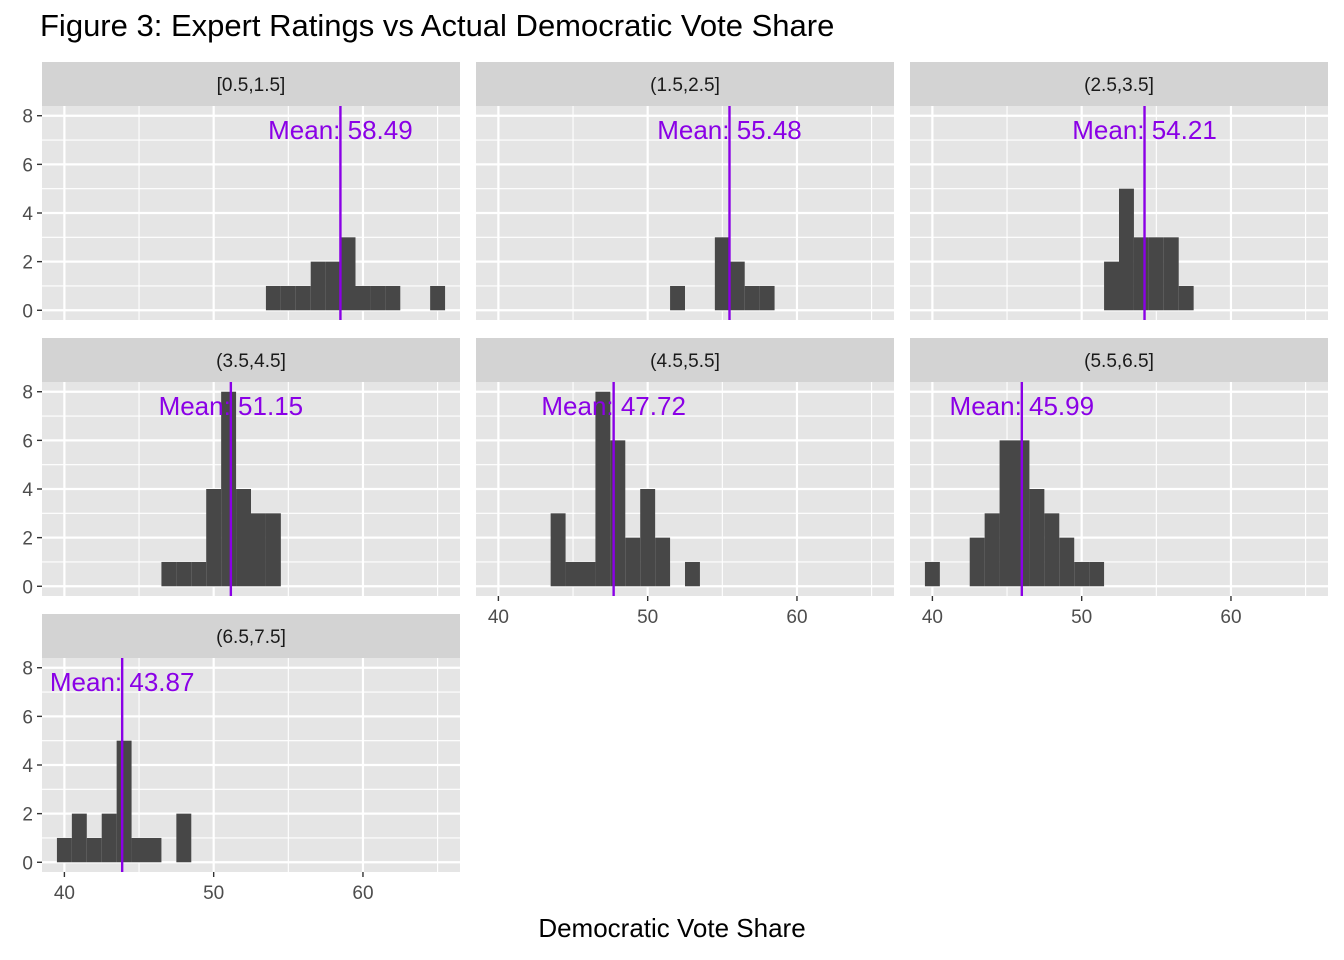 This screenshot has height=960, width=1344. I want to click on facet-strip-label: (1.5,2.5], so click(685, 85).